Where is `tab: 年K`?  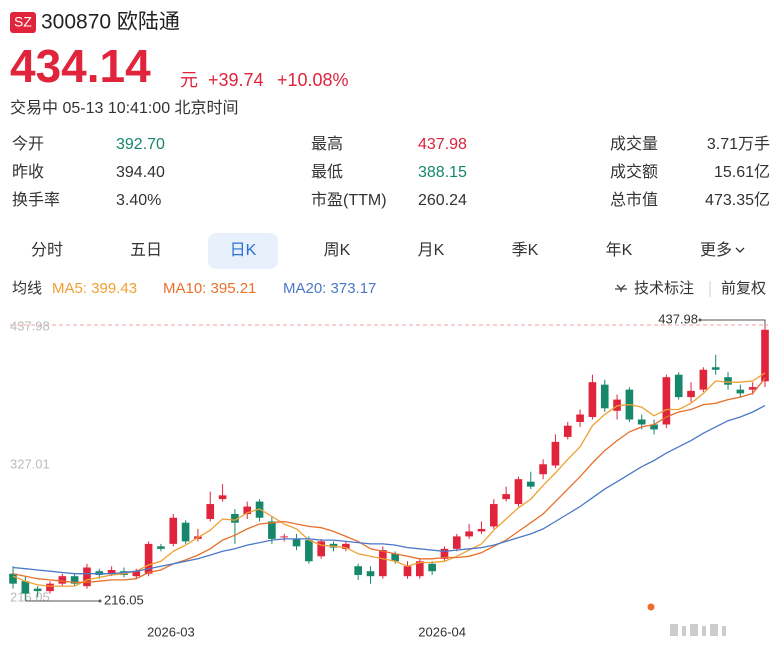 tab: 年K is located at coordinates (619, 250).